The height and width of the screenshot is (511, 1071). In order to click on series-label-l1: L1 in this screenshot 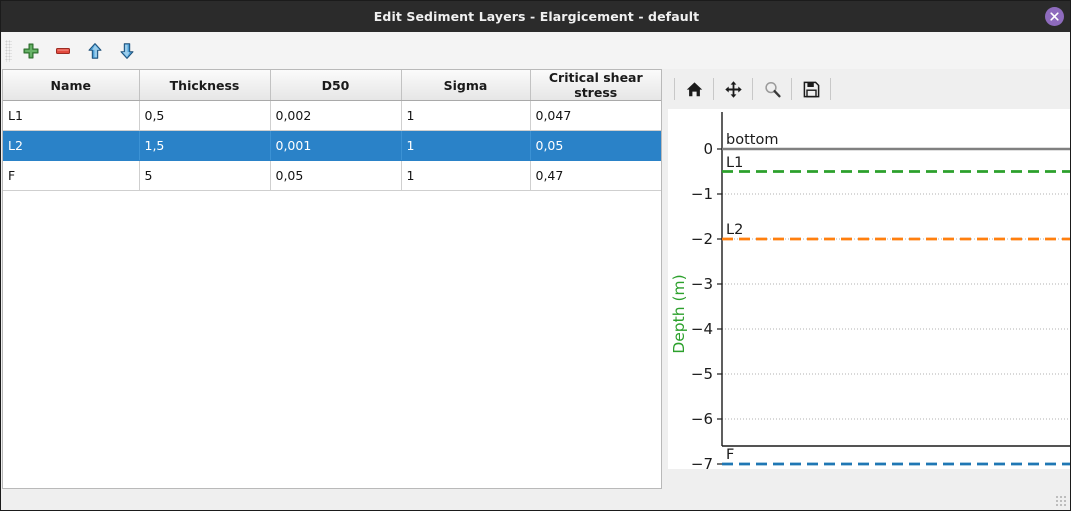, I will do `click(734, 163)`.